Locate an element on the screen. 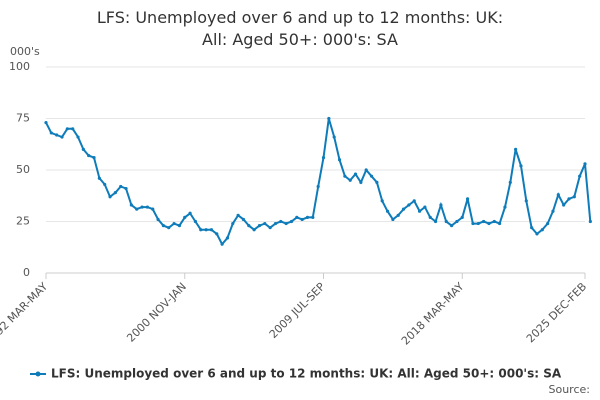 The width and height of the screenshot is (600, 400). y-tick-label: 75 is located at coordinates (23, 118).